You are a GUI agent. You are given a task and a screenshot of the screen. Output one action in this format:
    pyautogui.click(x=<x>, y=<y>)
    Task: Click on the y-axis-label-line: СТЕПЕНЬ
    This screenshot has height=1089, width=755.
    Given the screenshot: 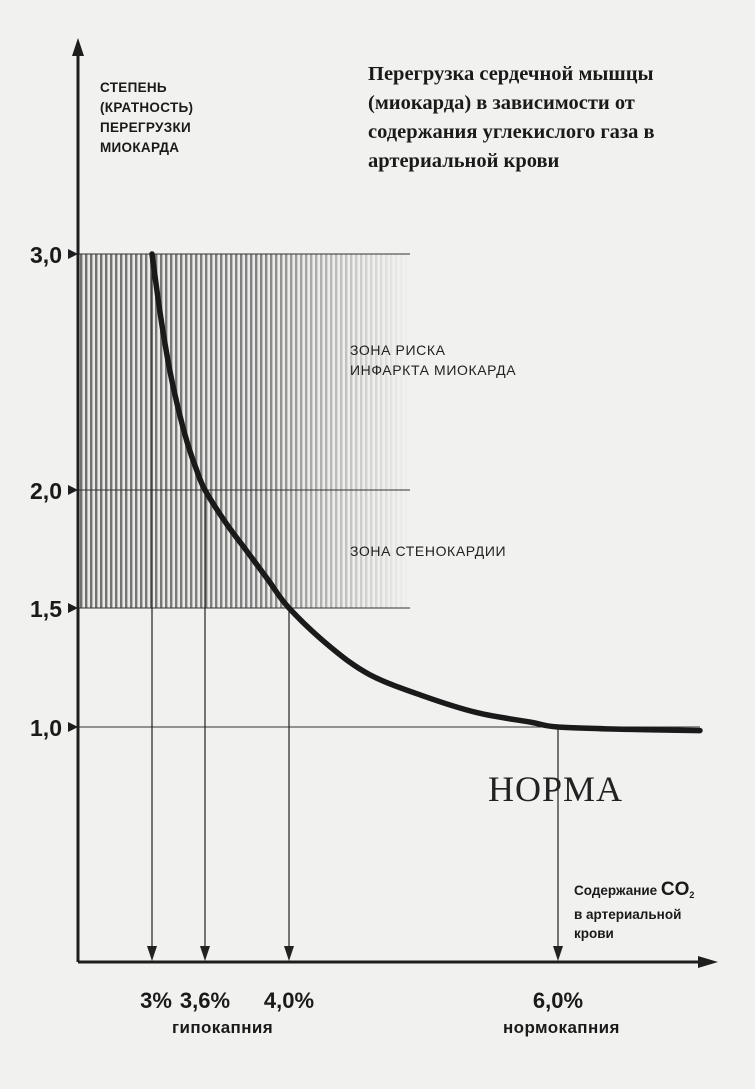 What is the action you would take?
    pyautogui.click(x=133, y=87)
    